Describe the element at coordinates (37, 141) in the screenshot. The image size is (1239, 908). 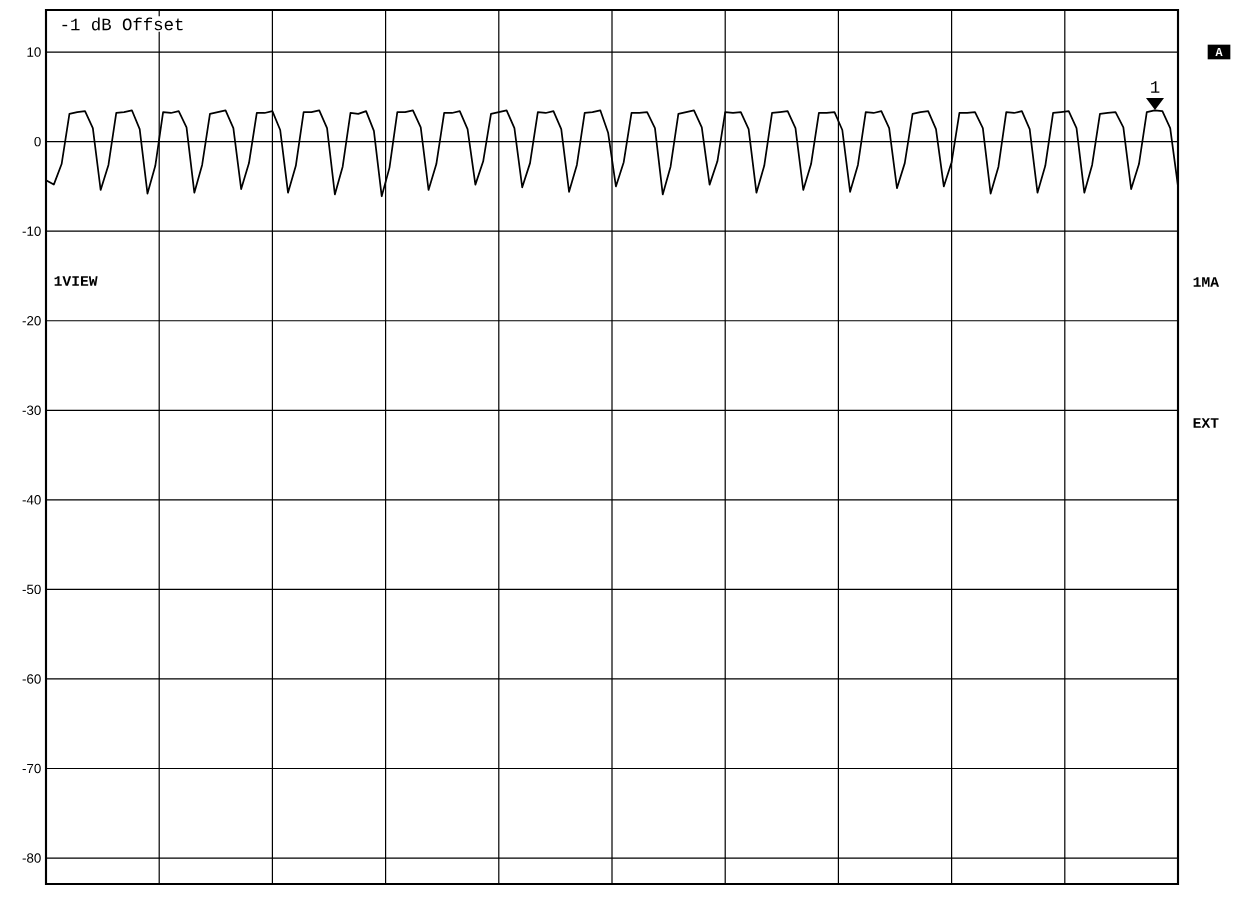
I see `y-tick-label: 0` at that location.